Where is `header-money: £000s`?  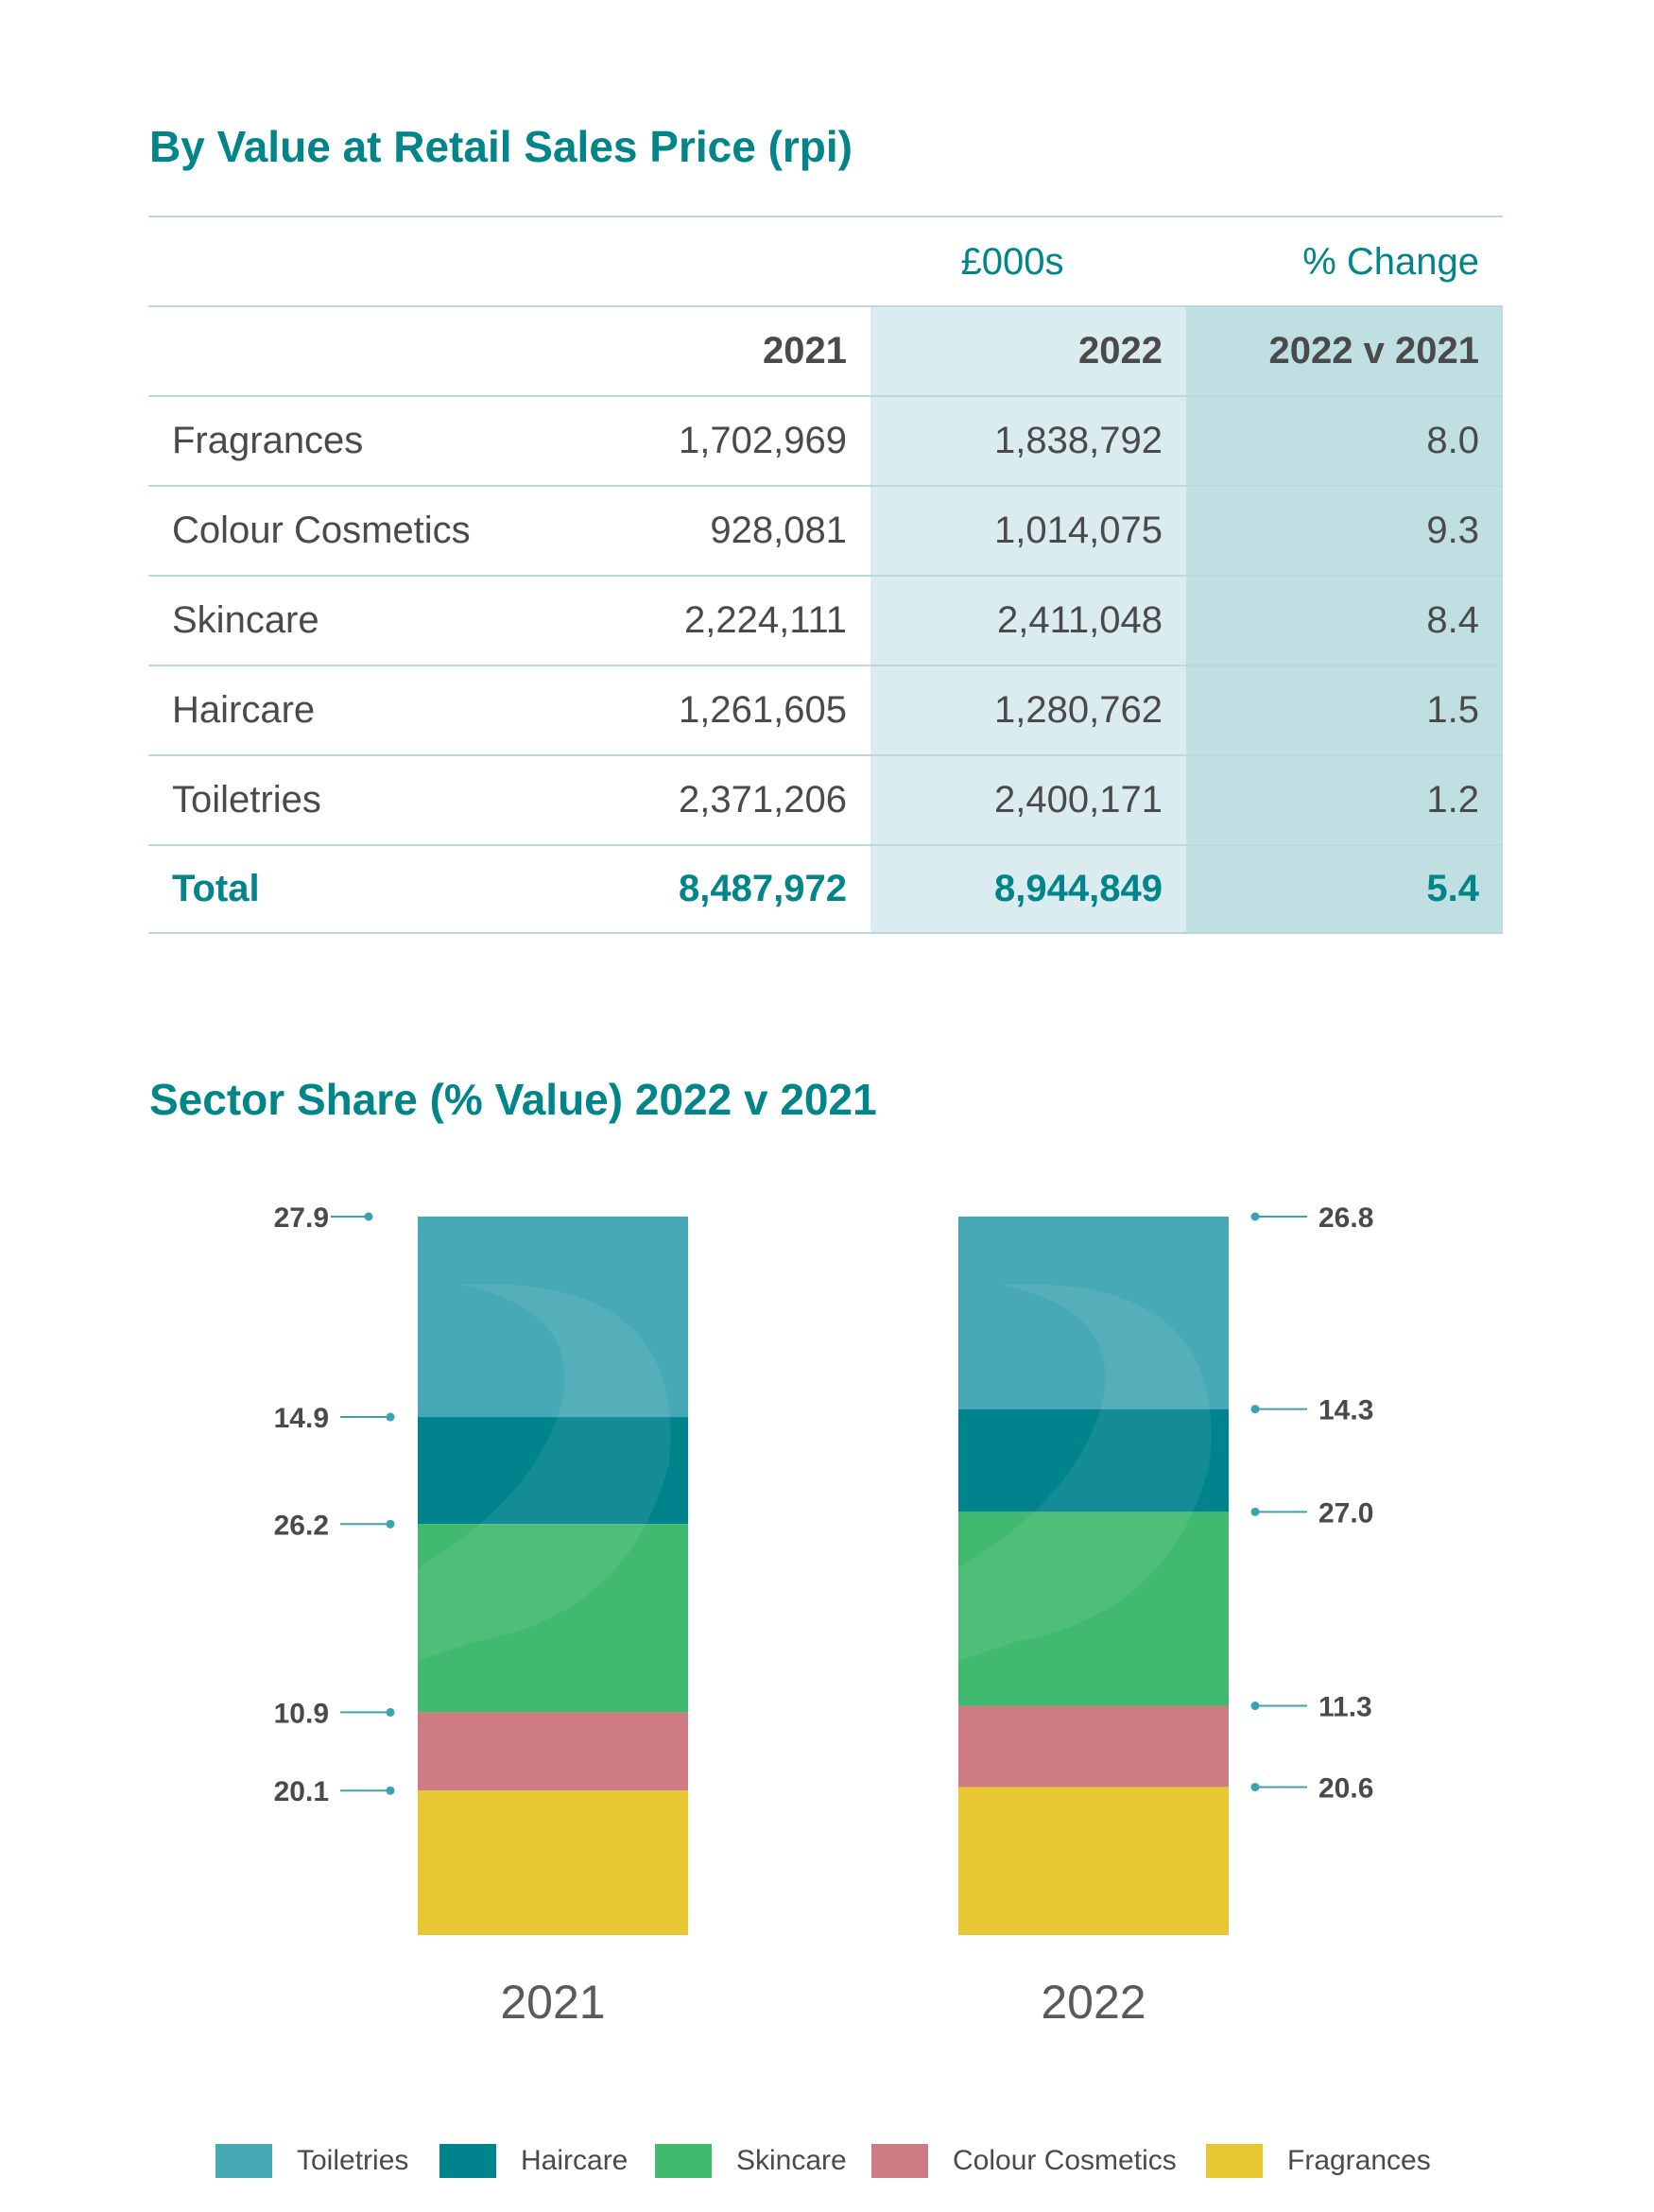 header-money: £000s is located at coordinates (1012, 262).